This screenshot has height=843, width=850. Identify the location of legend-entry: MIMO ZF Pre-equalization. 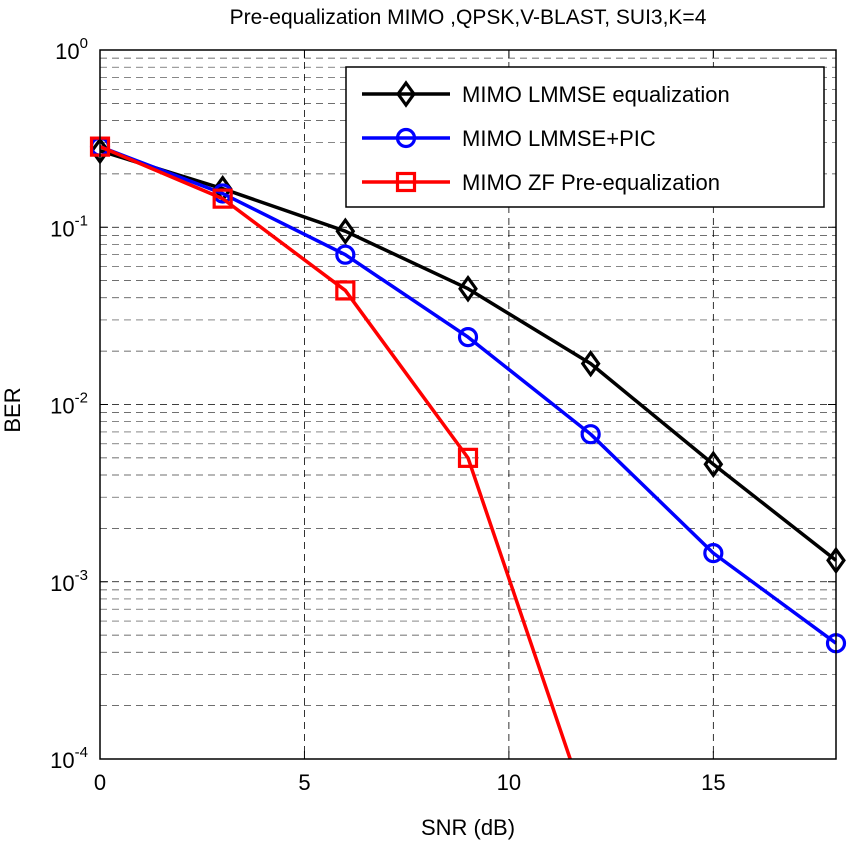
(591, 182).